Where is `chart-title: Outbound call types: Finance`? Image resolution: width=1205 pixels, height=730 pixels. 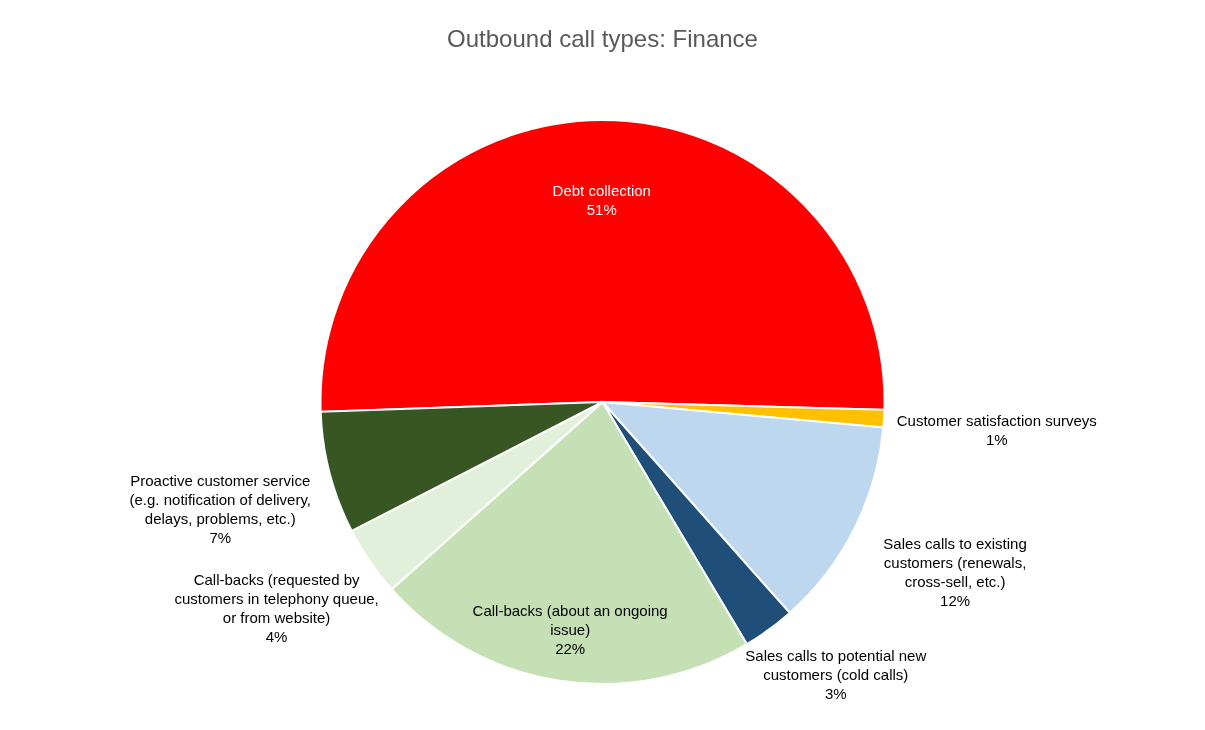
chart-title: Outbound call types: Finance is located at coordinates (602, 38).